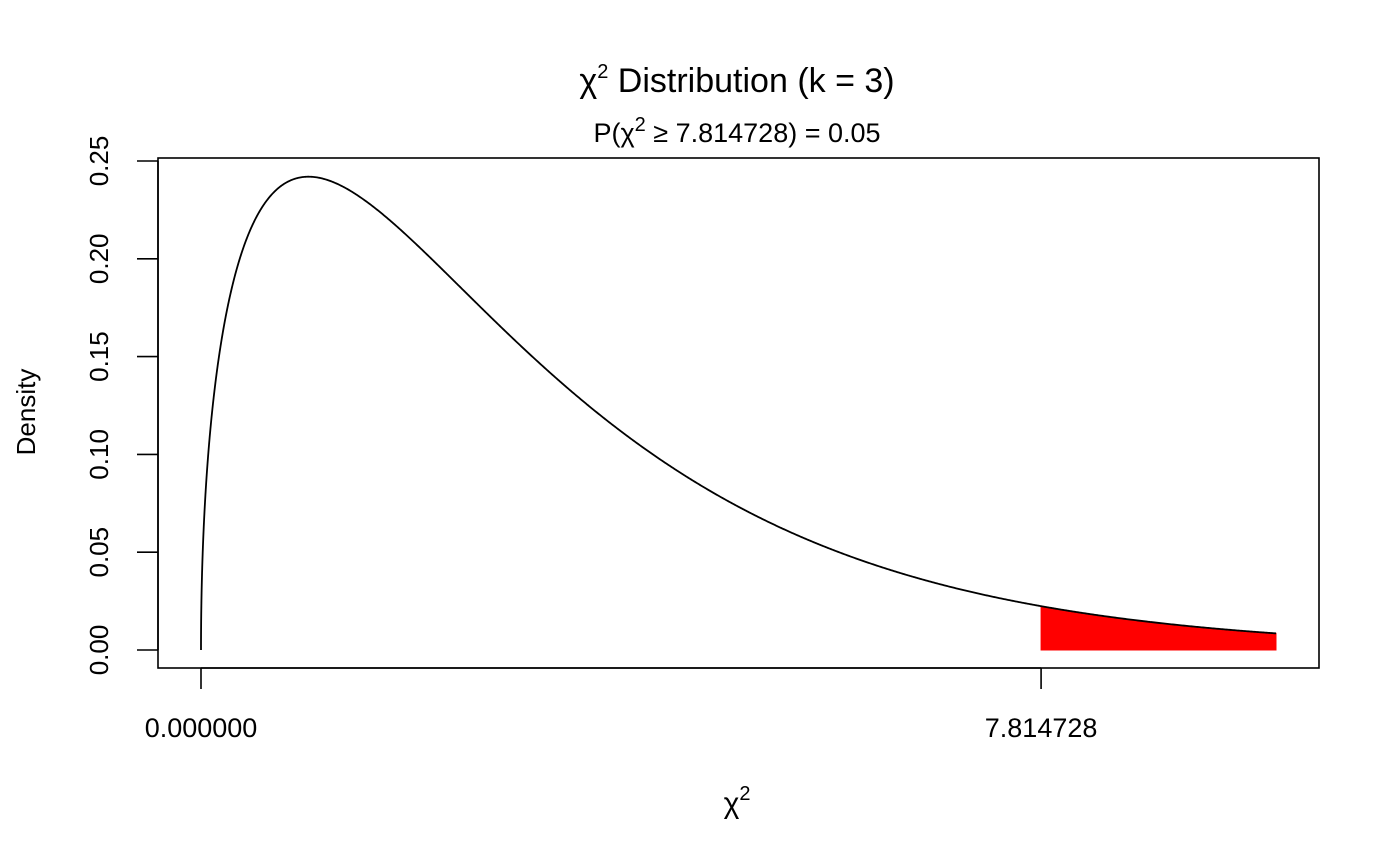 Image resolution: width=1400 pixels, height=865 pixels. I want to click on subtitle-prefix: P(χ, so click(613, 133).